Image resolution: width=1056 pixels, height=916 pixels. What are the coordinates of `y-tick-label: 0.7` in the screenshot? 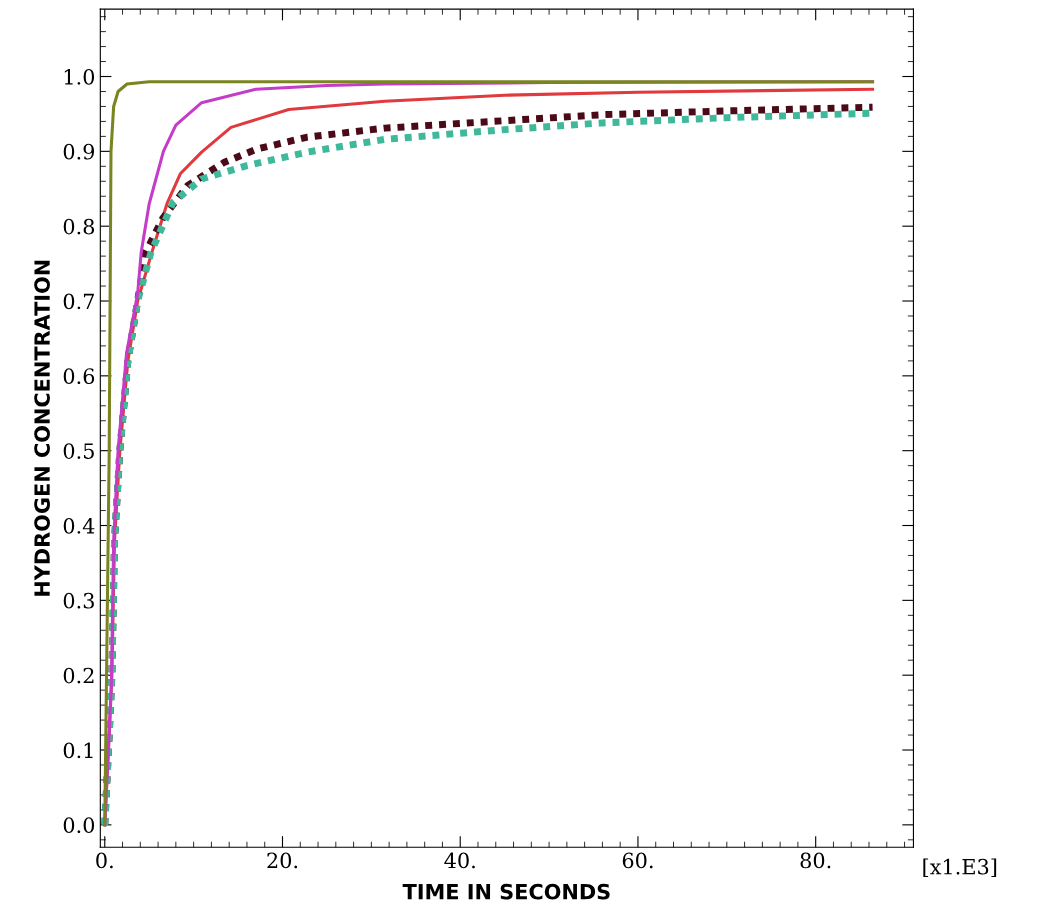 It's located at (78, 301).